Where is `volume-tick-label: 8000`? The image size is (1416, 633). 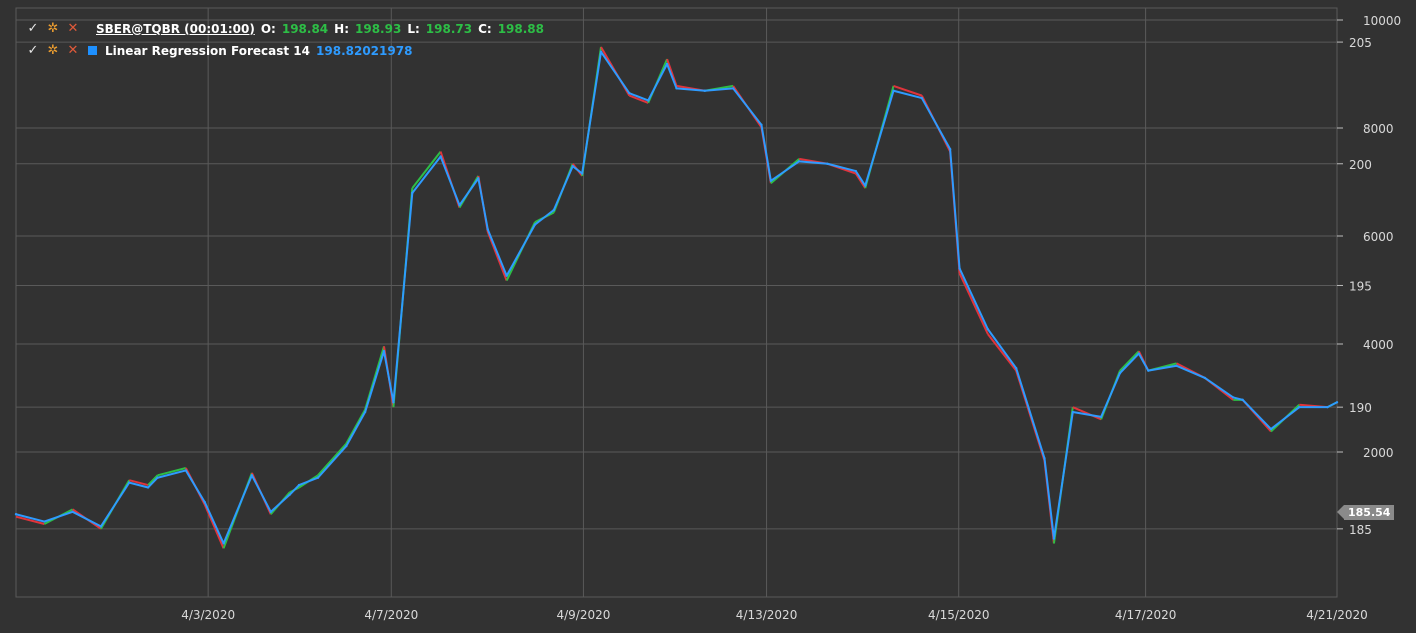 volume-tick-label: 8000 is located at coordinates (1378, 129).